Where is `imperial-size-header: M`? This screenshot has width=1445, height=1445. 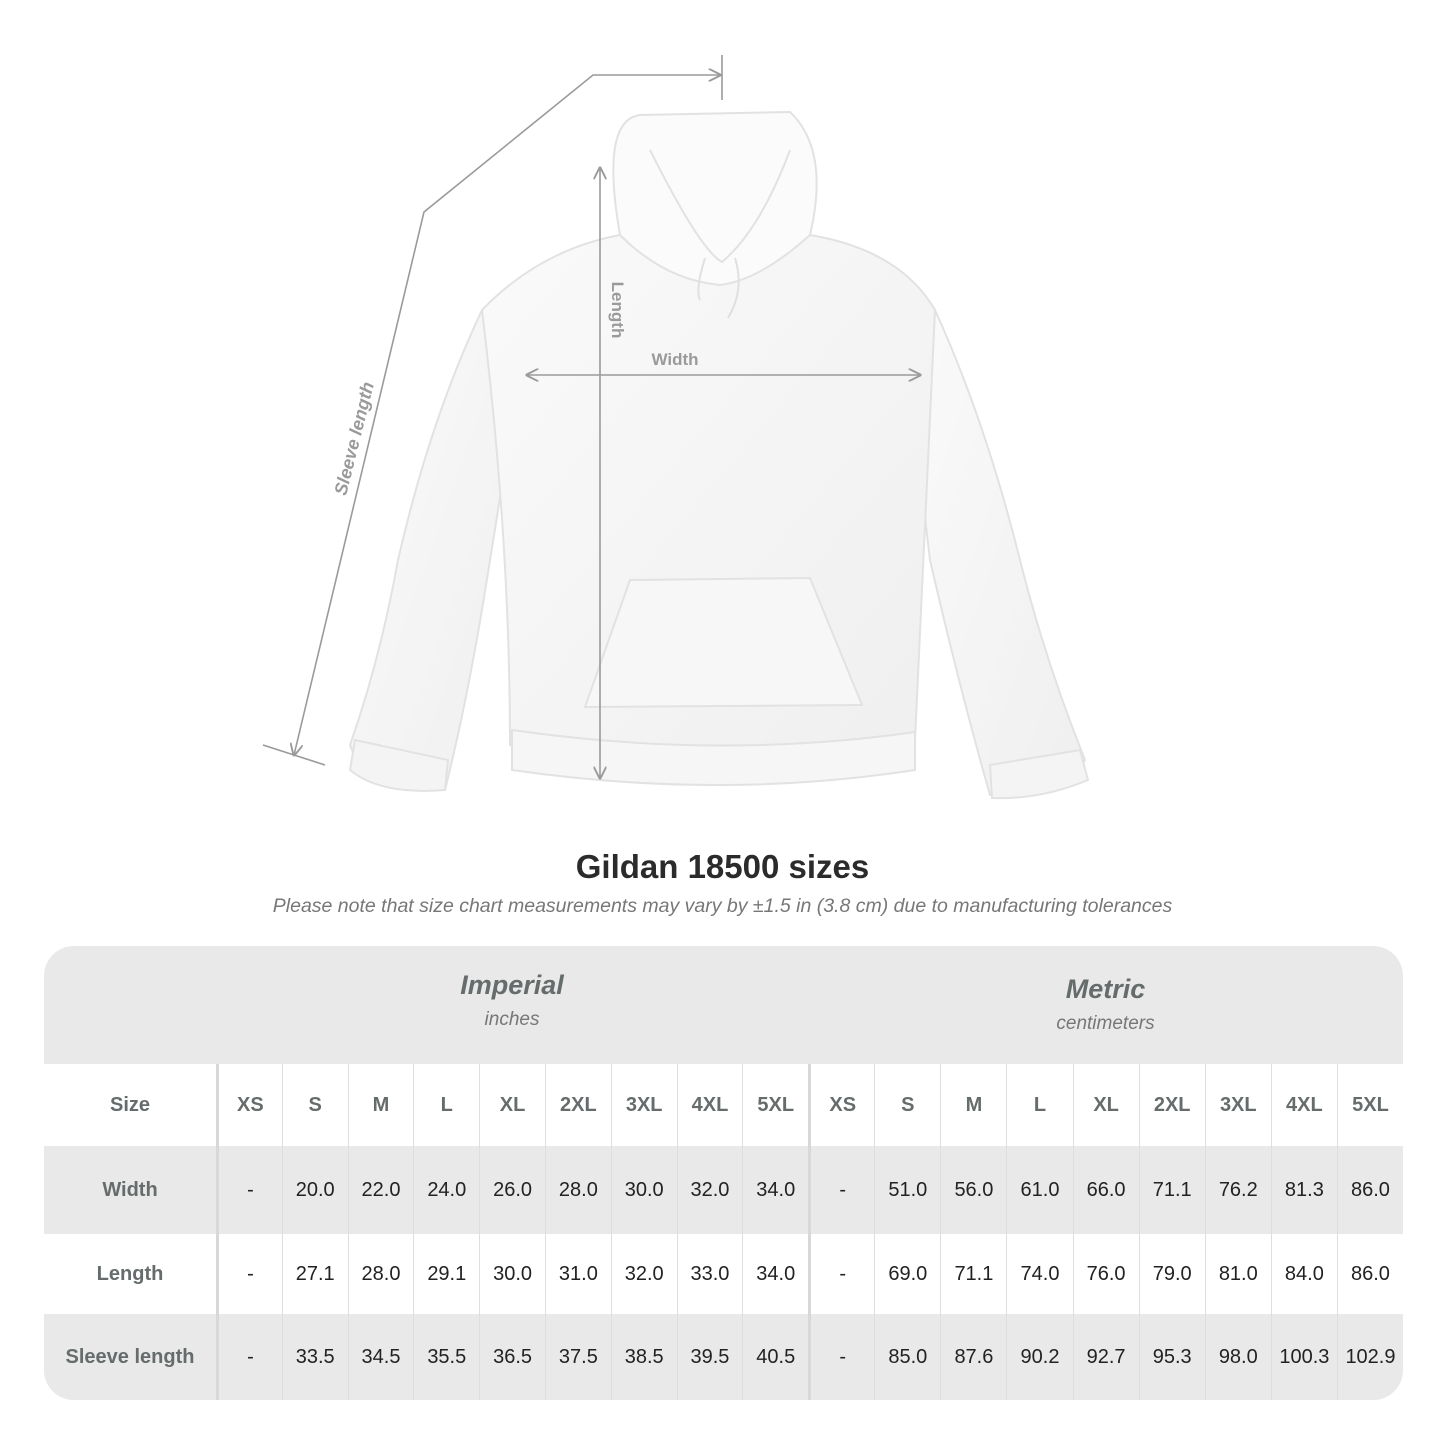 imperial-size-header: M is located at coordinates (380, 1105).